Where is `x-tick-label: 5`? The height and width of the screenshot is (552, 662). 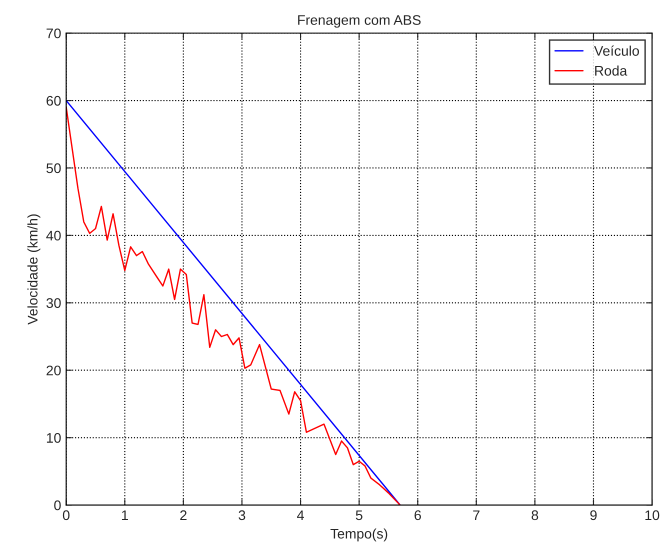 x-tick-label: 5 is located at coordinates (359, 515).